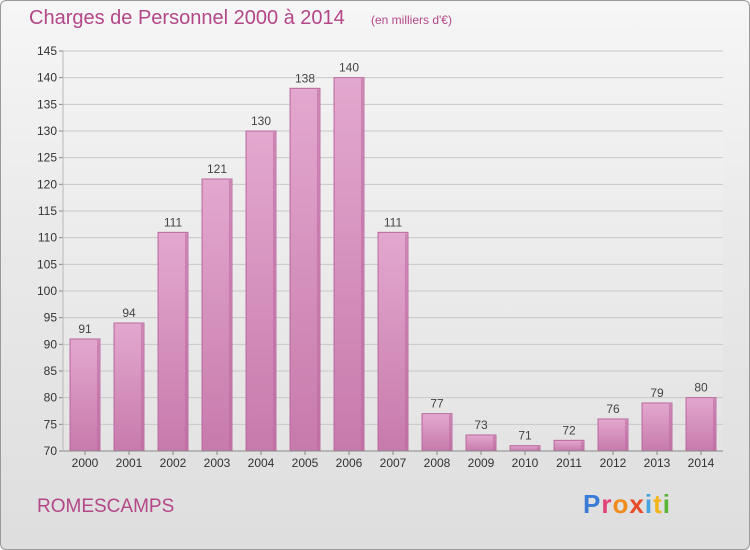 The width and height of the screenshot is (750, 550). What do you see at coordinates (349, 463) in the screenshot?
I see `x-tick-label: 2006` at bounding box center [349, 463].